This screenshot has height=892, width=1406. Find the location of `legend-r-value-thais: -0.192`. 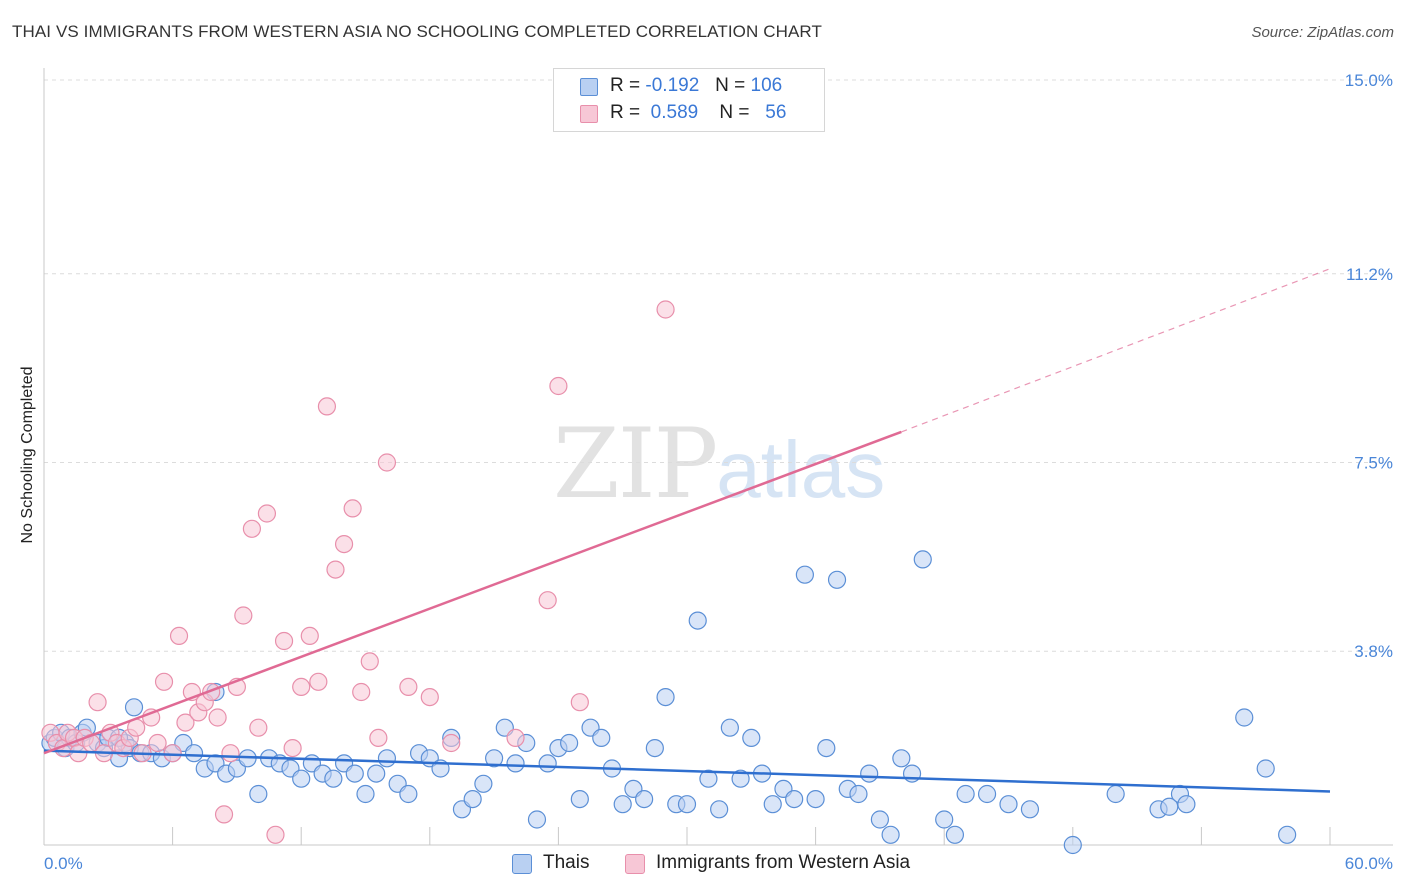

legend-r-value-thais: -0.192 is located at coordinates (672, 85).